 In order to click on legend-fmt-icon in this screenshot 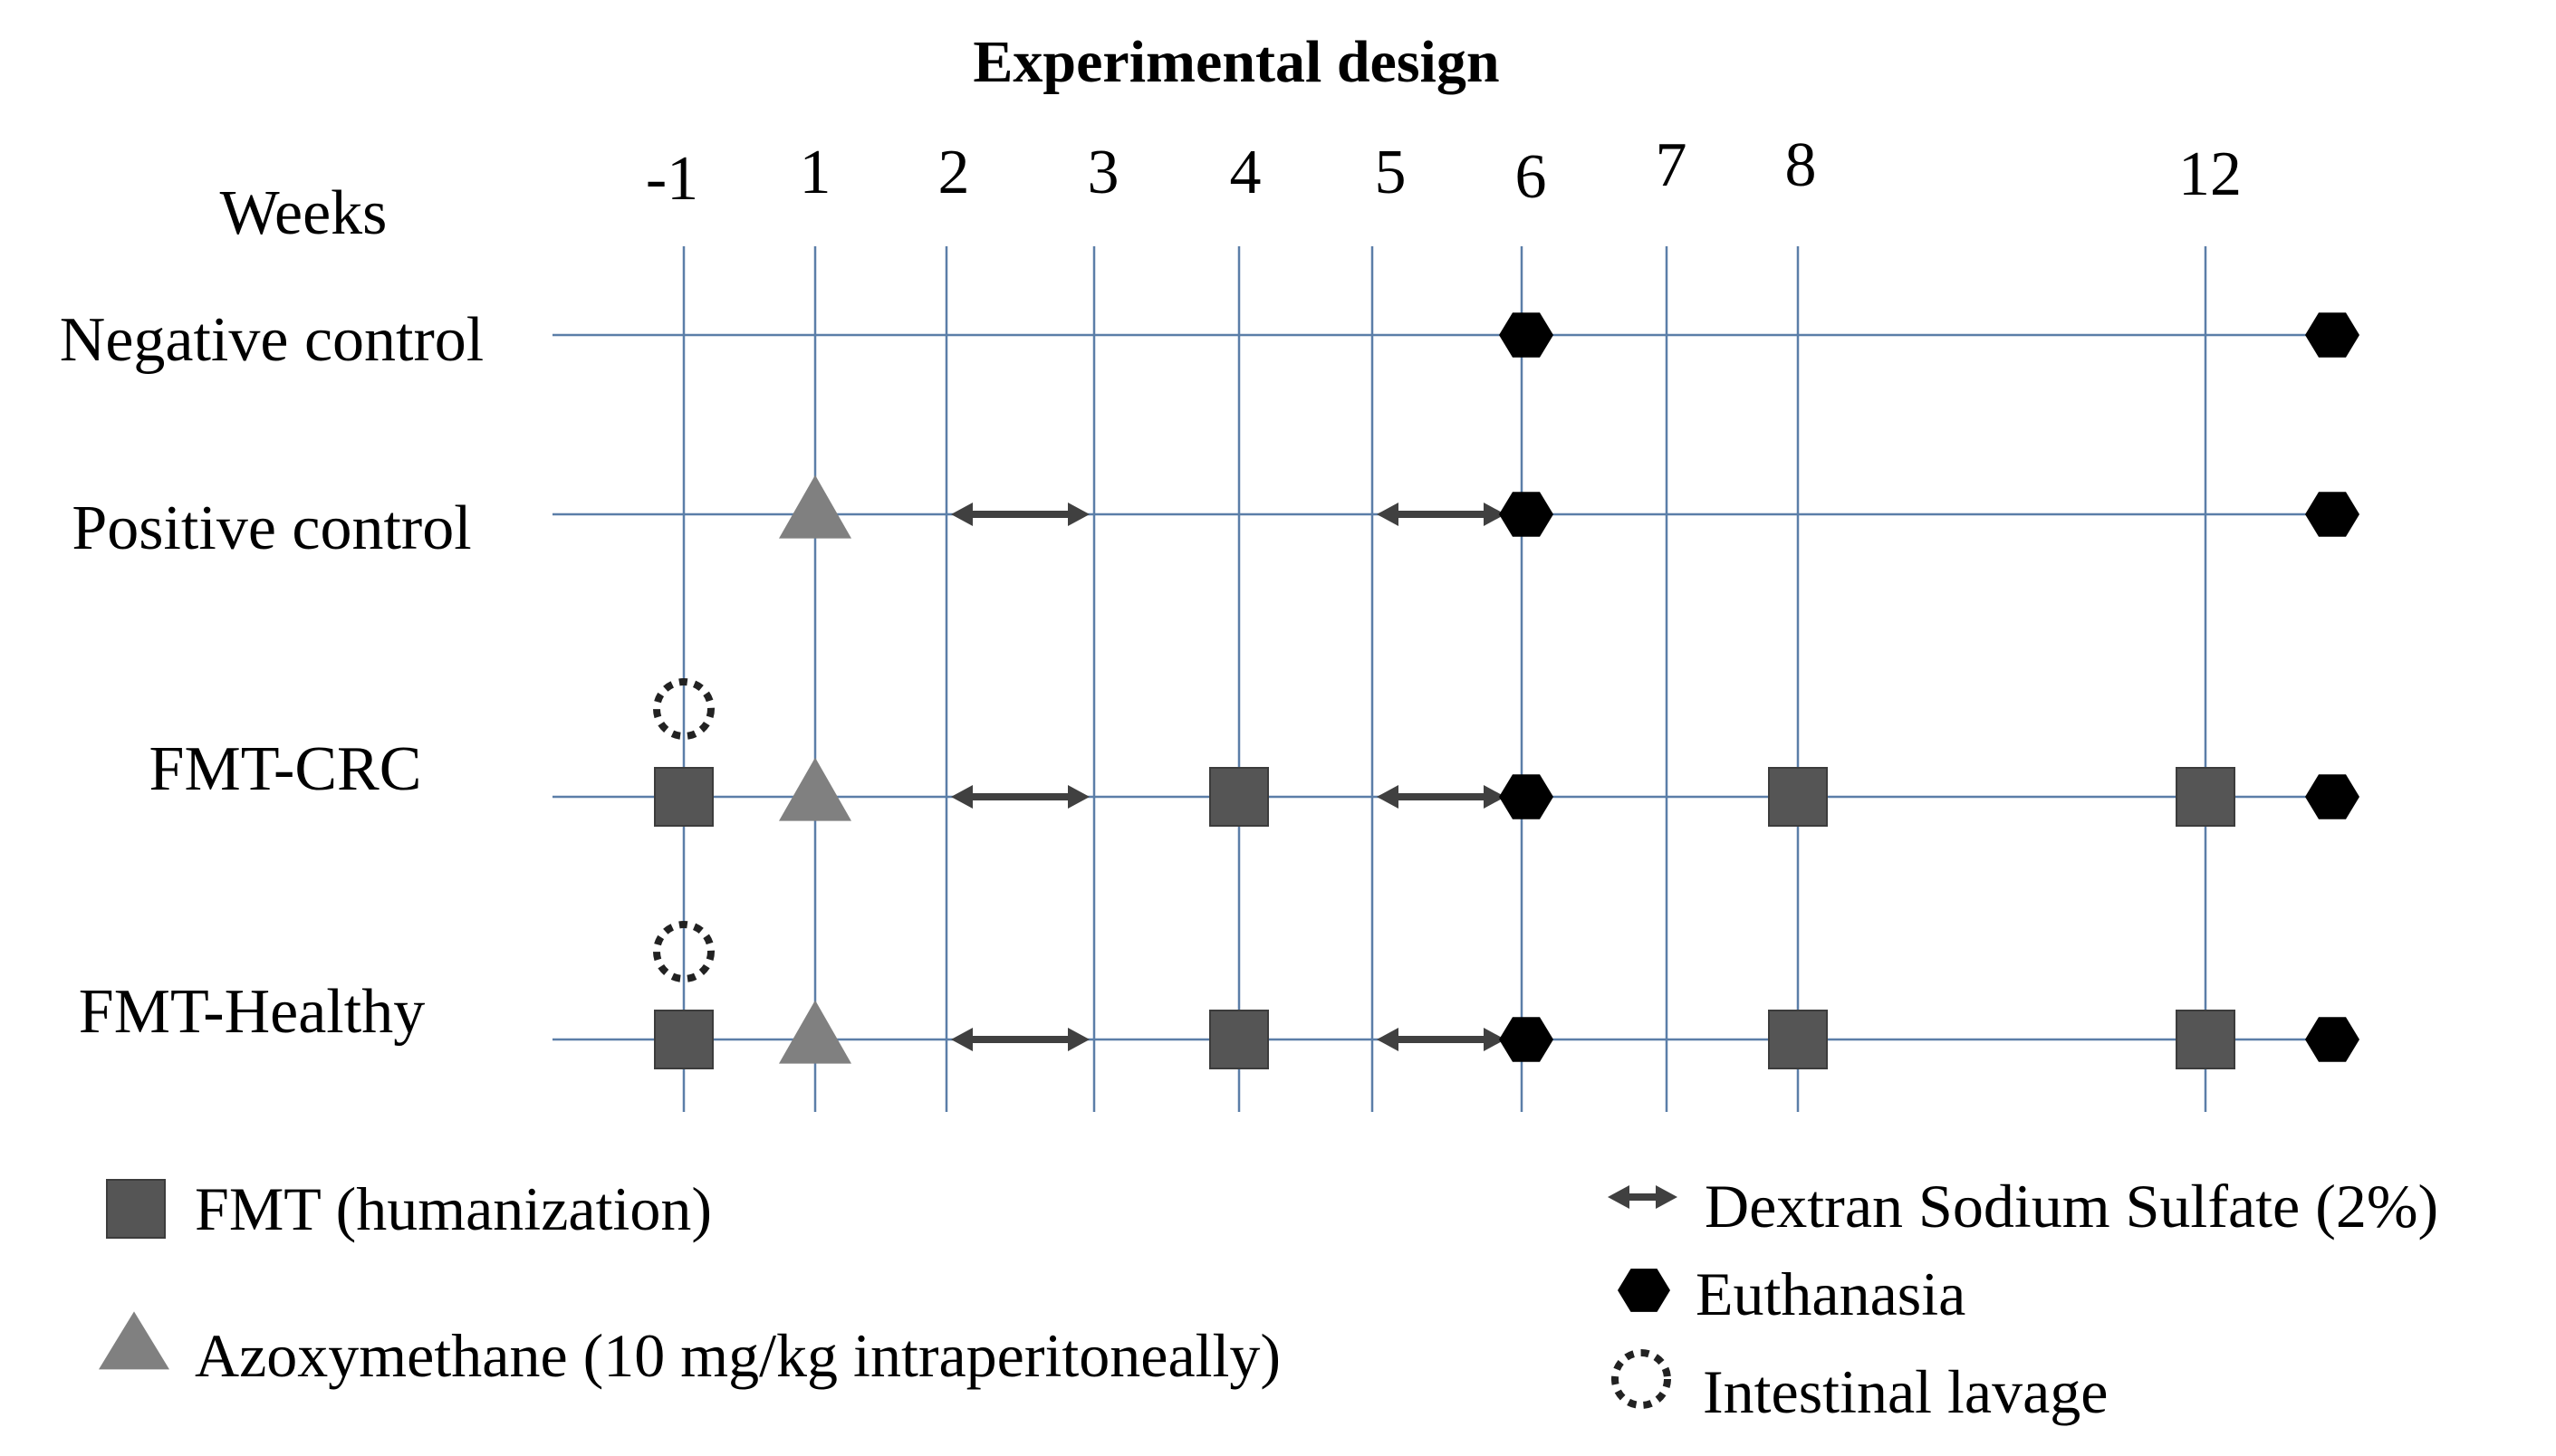, I will do `click(136, 1209)`.